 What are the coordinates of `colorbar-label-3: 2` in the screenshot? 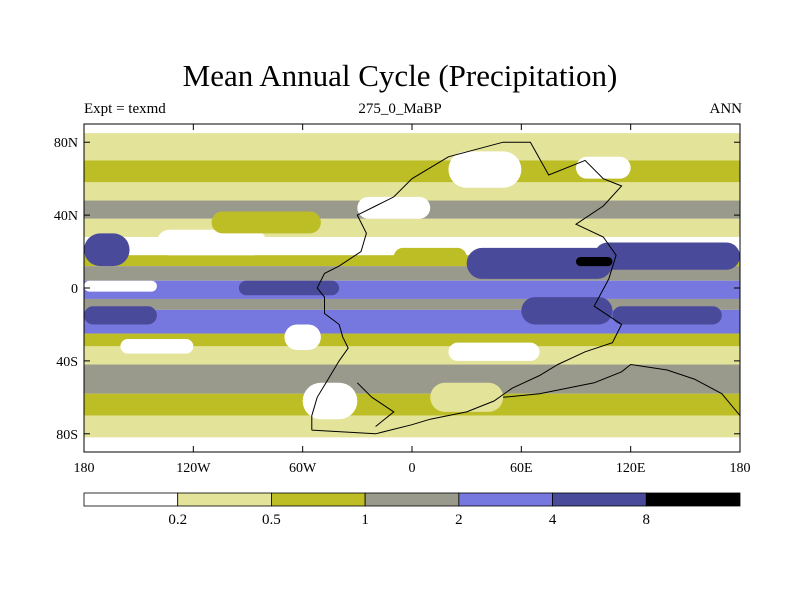 It's located at (459, 520).